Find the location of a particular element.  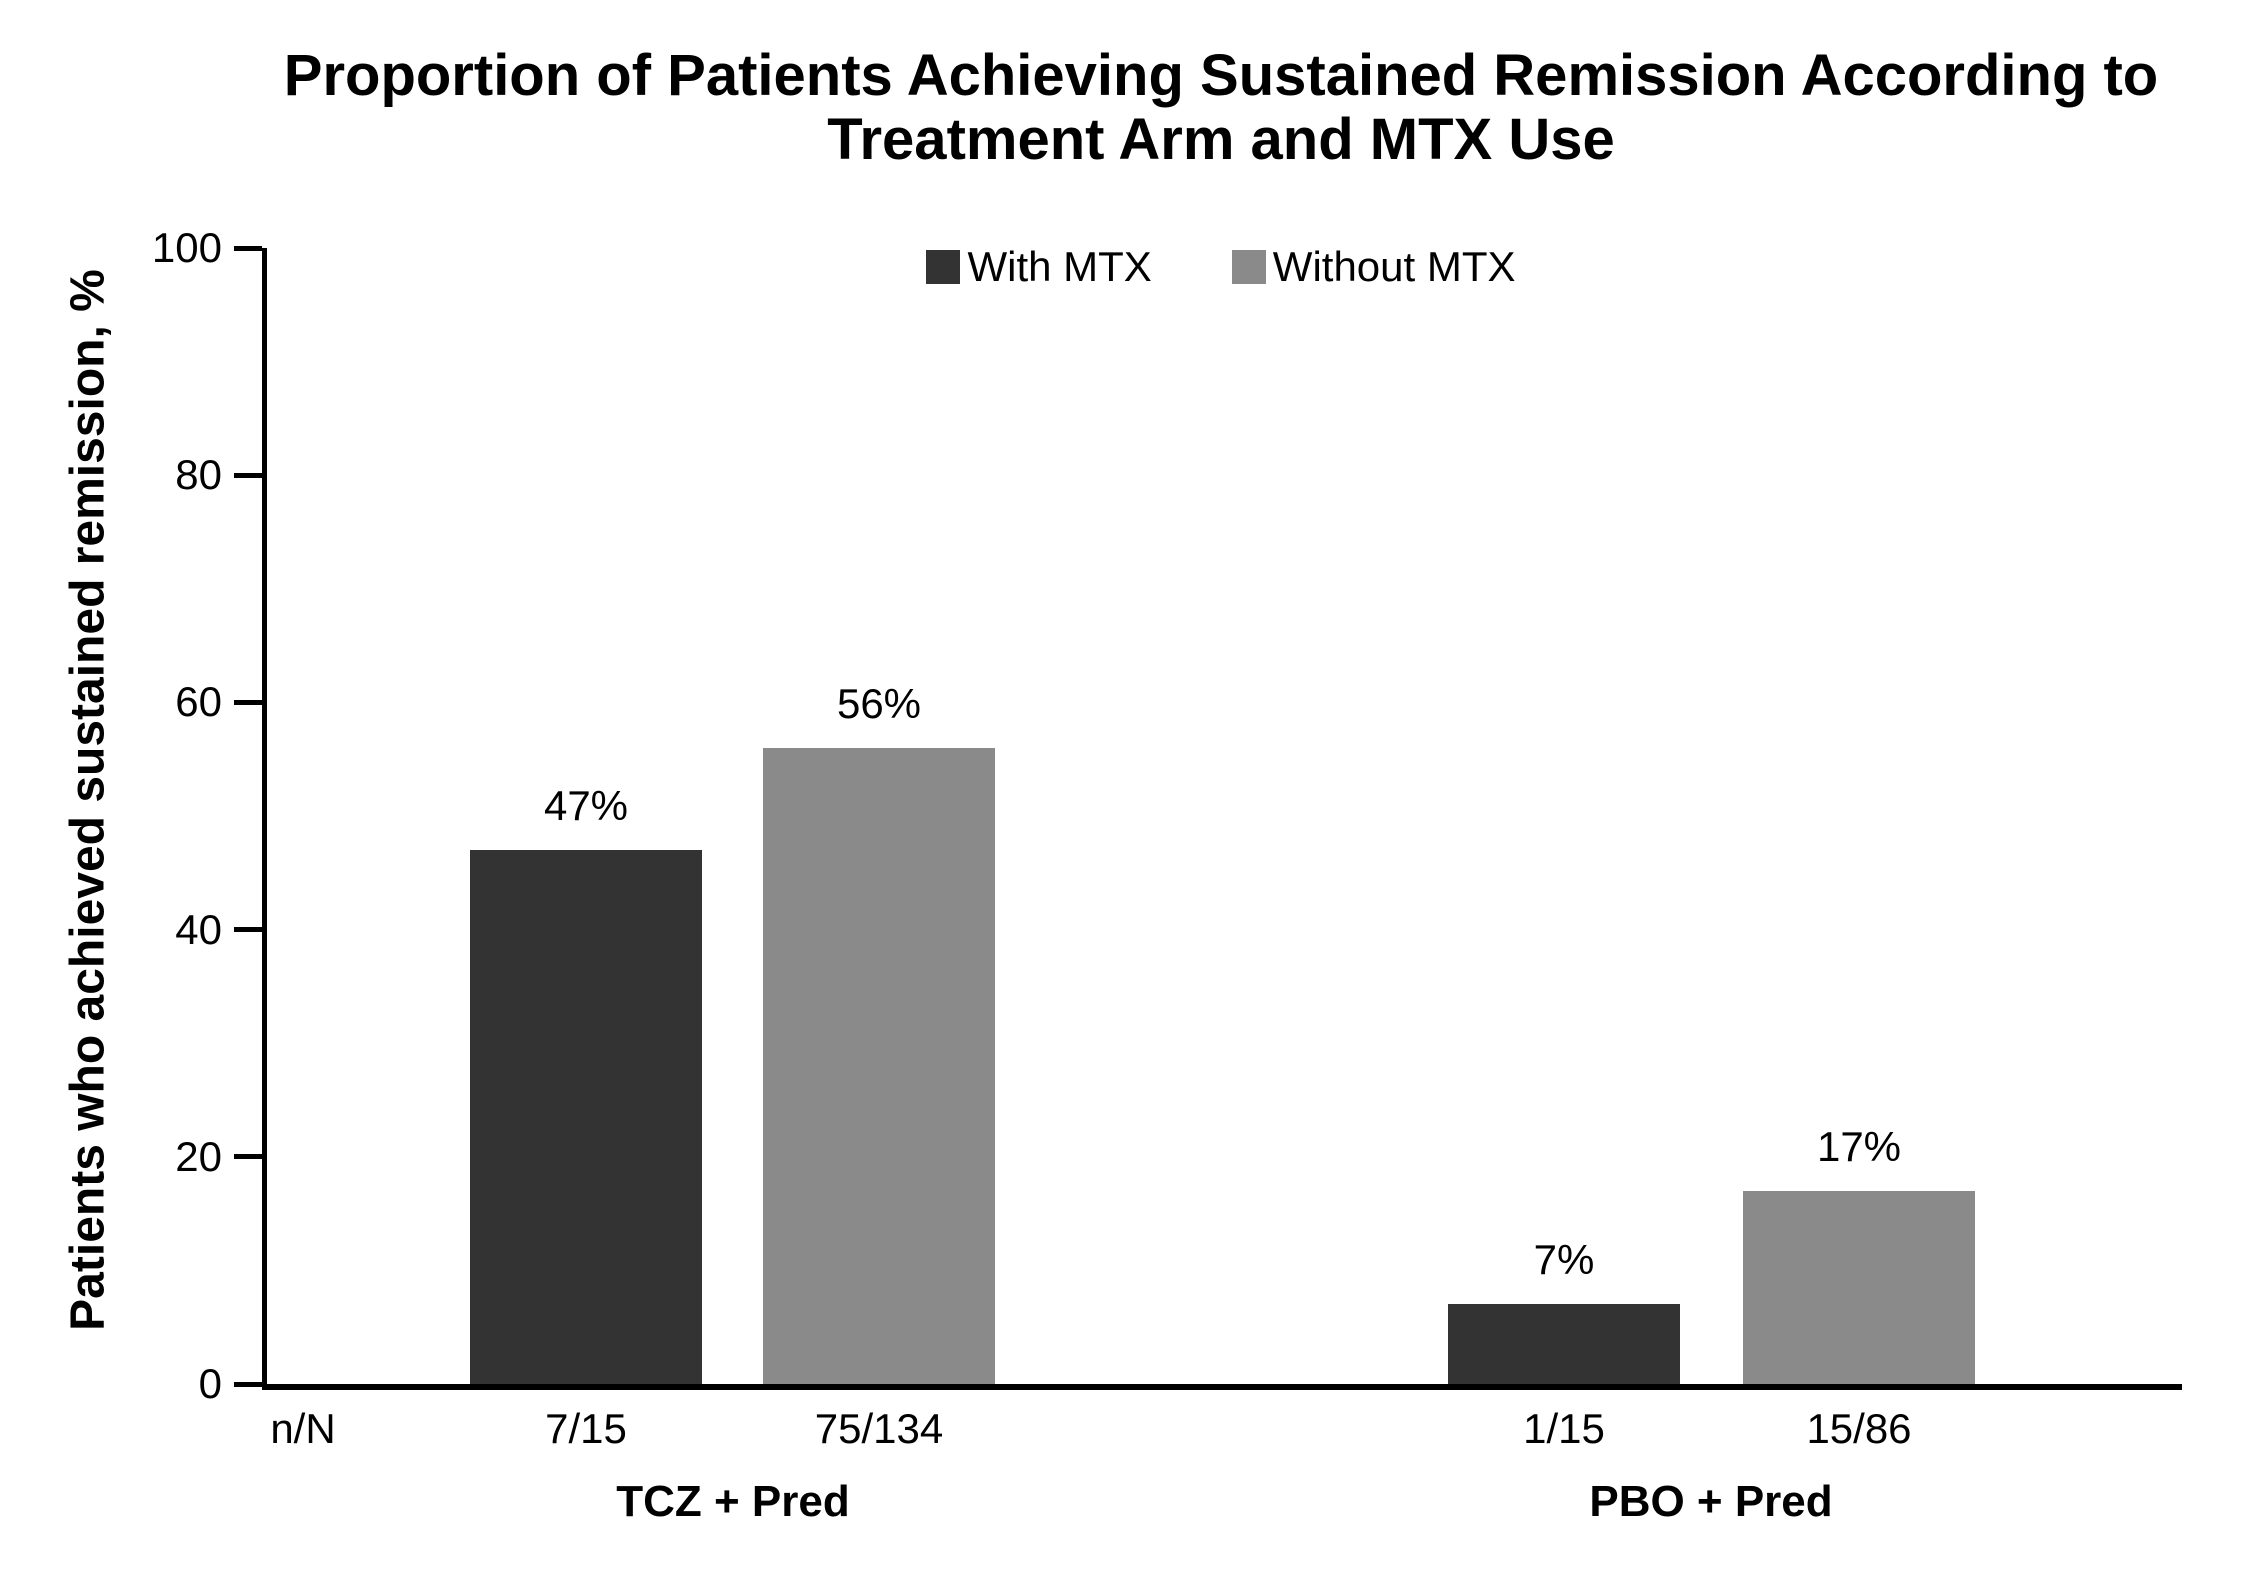

y-tick-label-40: 40 is located at coordinates (198, 929).